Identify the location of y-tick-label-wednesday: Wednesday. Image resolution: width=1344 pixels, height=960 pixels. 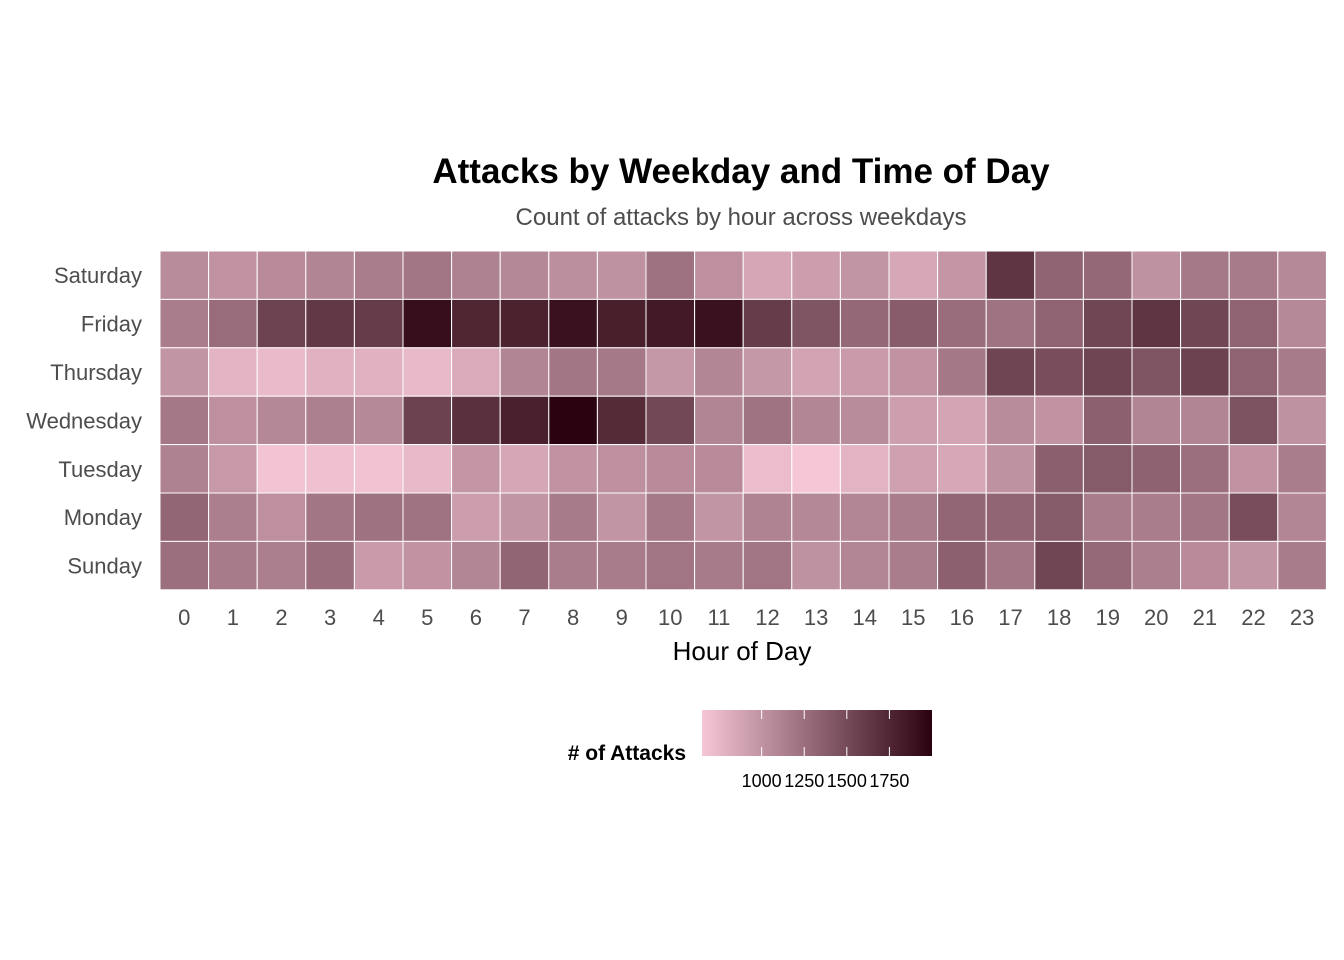
(84, 420).